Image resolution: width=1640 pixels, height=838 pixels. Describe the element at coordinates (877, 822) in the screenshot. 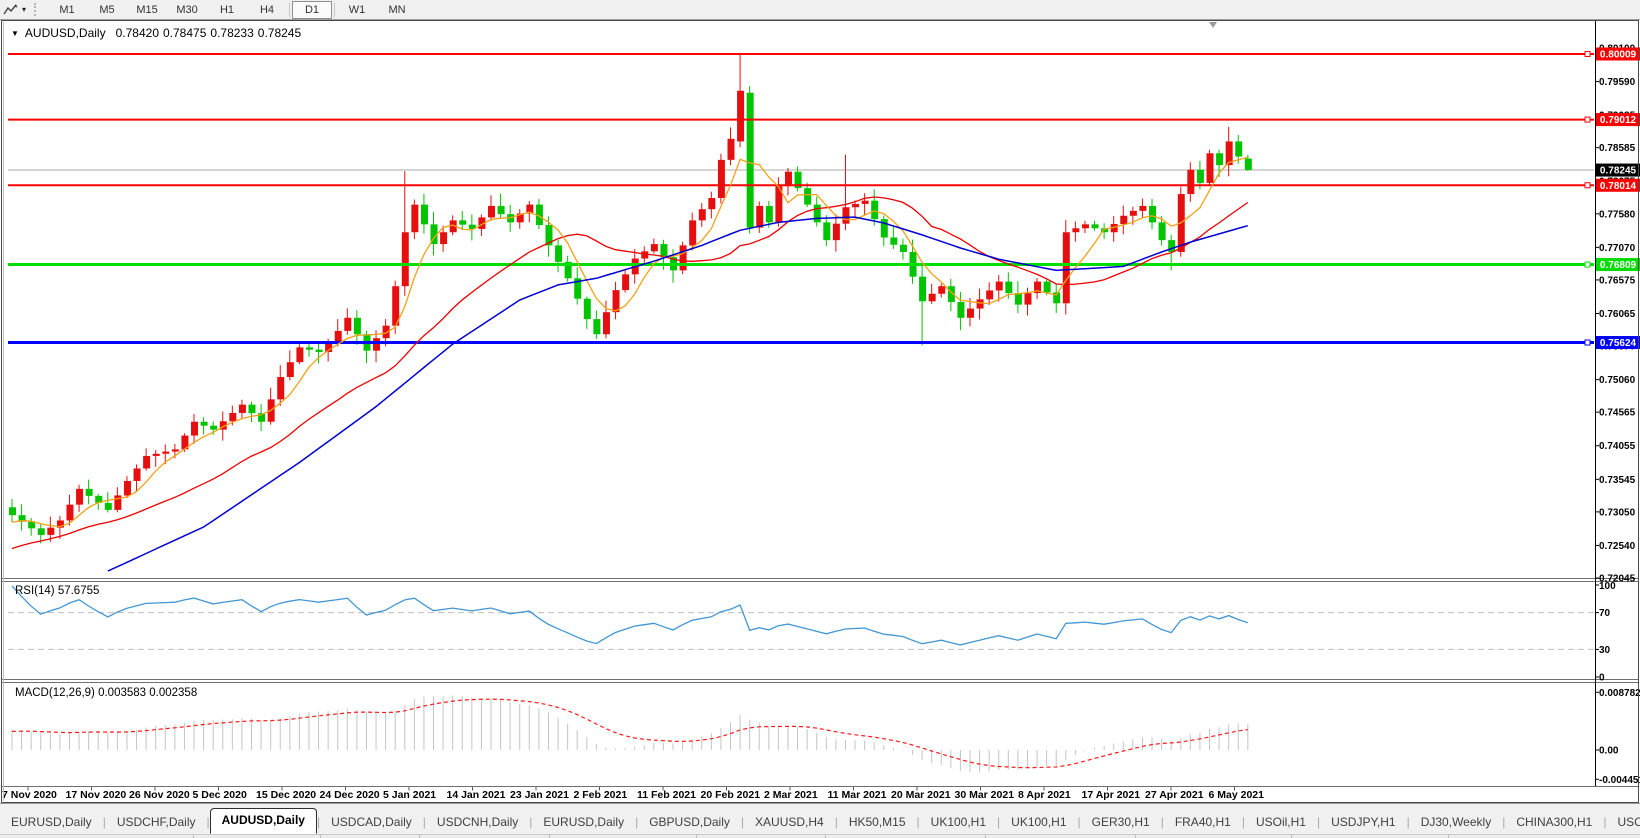

I see `tab-hk50-m15: HK50,M15` at that location.